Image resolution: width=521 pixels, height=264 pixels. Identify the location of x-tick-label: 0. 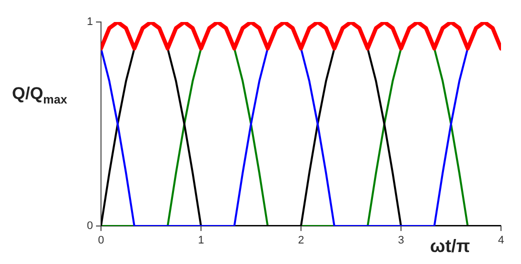
(101, 240).